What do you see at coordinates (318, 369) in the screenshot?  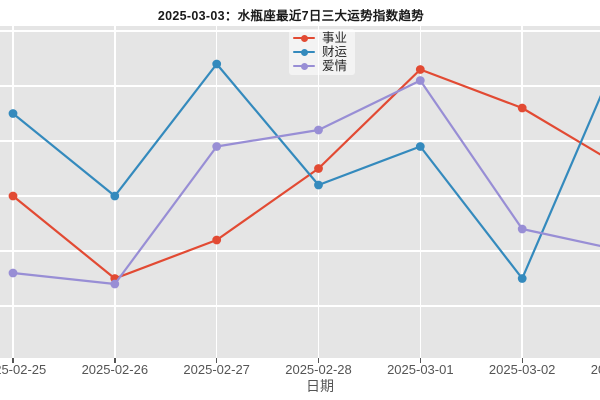 I see `x-tick-label: 2025-02-28` at bounding box center [318, 369].